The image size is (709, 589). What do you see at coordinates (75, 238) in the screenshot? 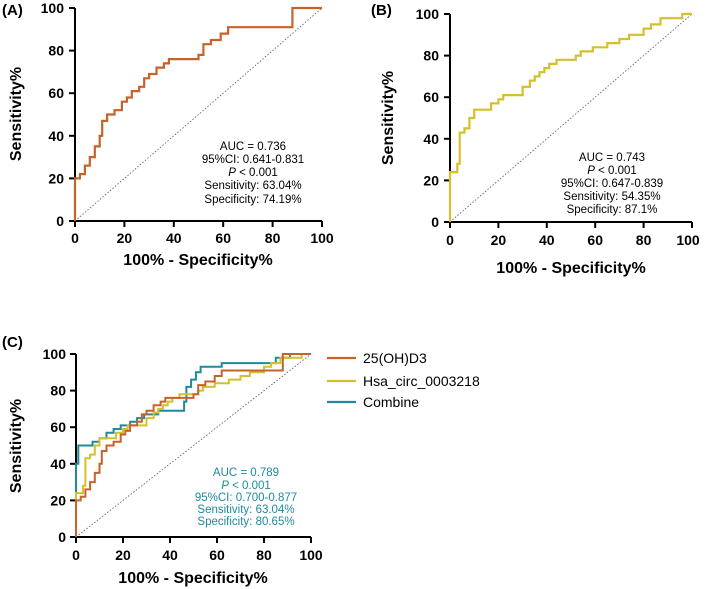
I see `panel-a-xtick-label-0: 0` at bounding box center [75, 238].